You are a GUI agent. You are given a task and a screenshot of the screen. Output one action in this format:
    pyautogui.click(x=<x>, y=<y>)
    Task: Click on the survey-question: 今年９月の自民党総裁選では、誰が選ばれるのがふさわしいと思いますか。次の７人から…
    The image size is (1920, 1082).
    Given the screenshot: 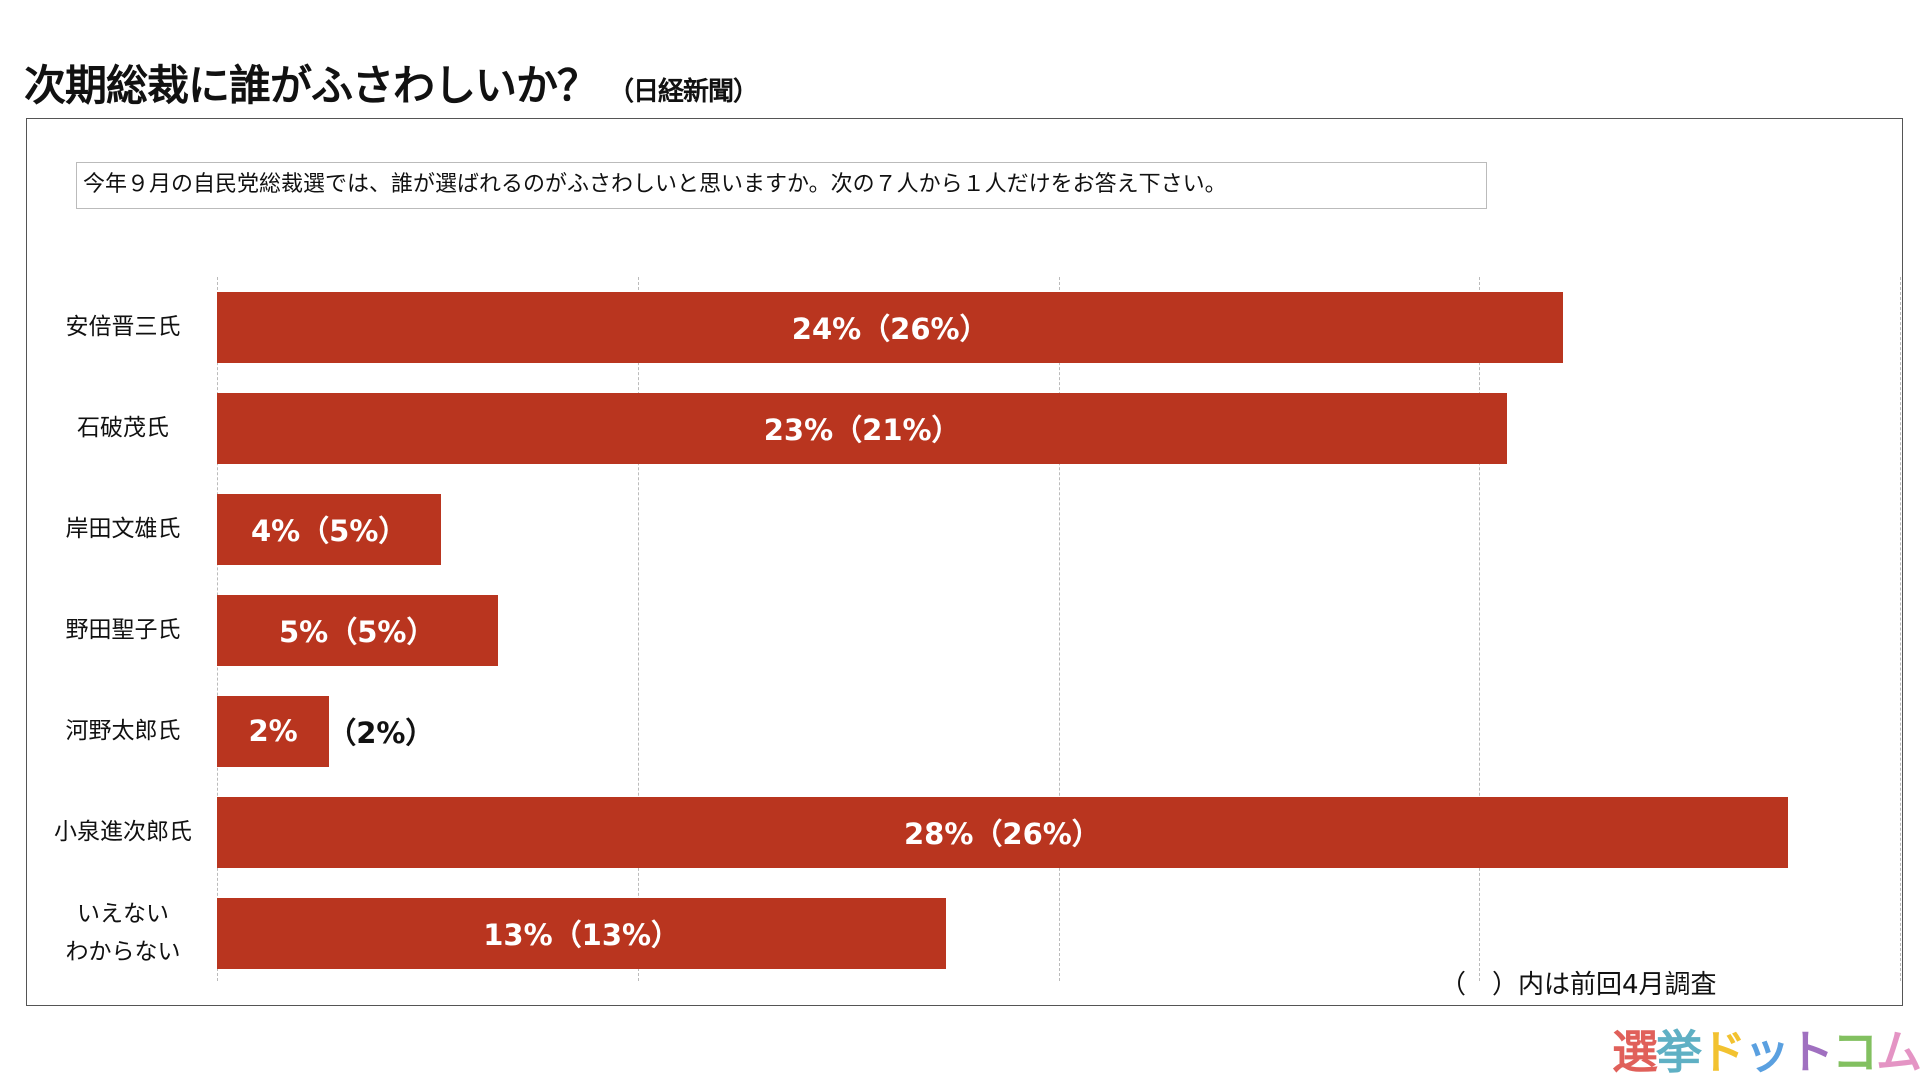 What is the action you would take?
    pyautogui.click(x=781, y=185)
    